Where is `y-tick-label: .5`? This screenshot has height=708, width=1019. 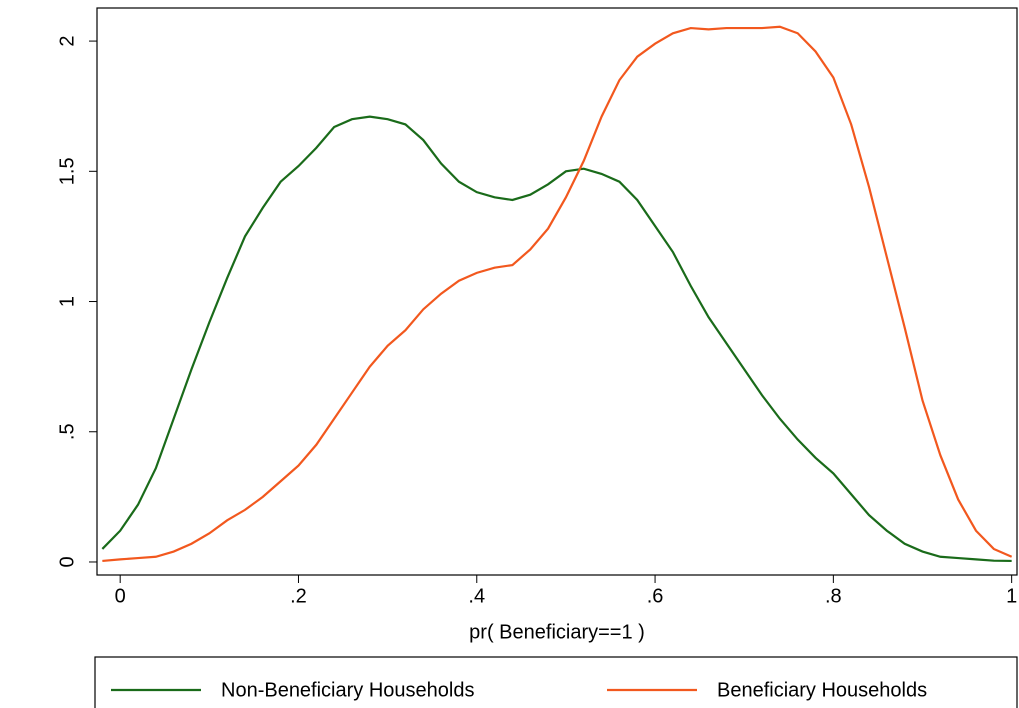
y-tick-label: .5 is located at coordinates (67, 431).